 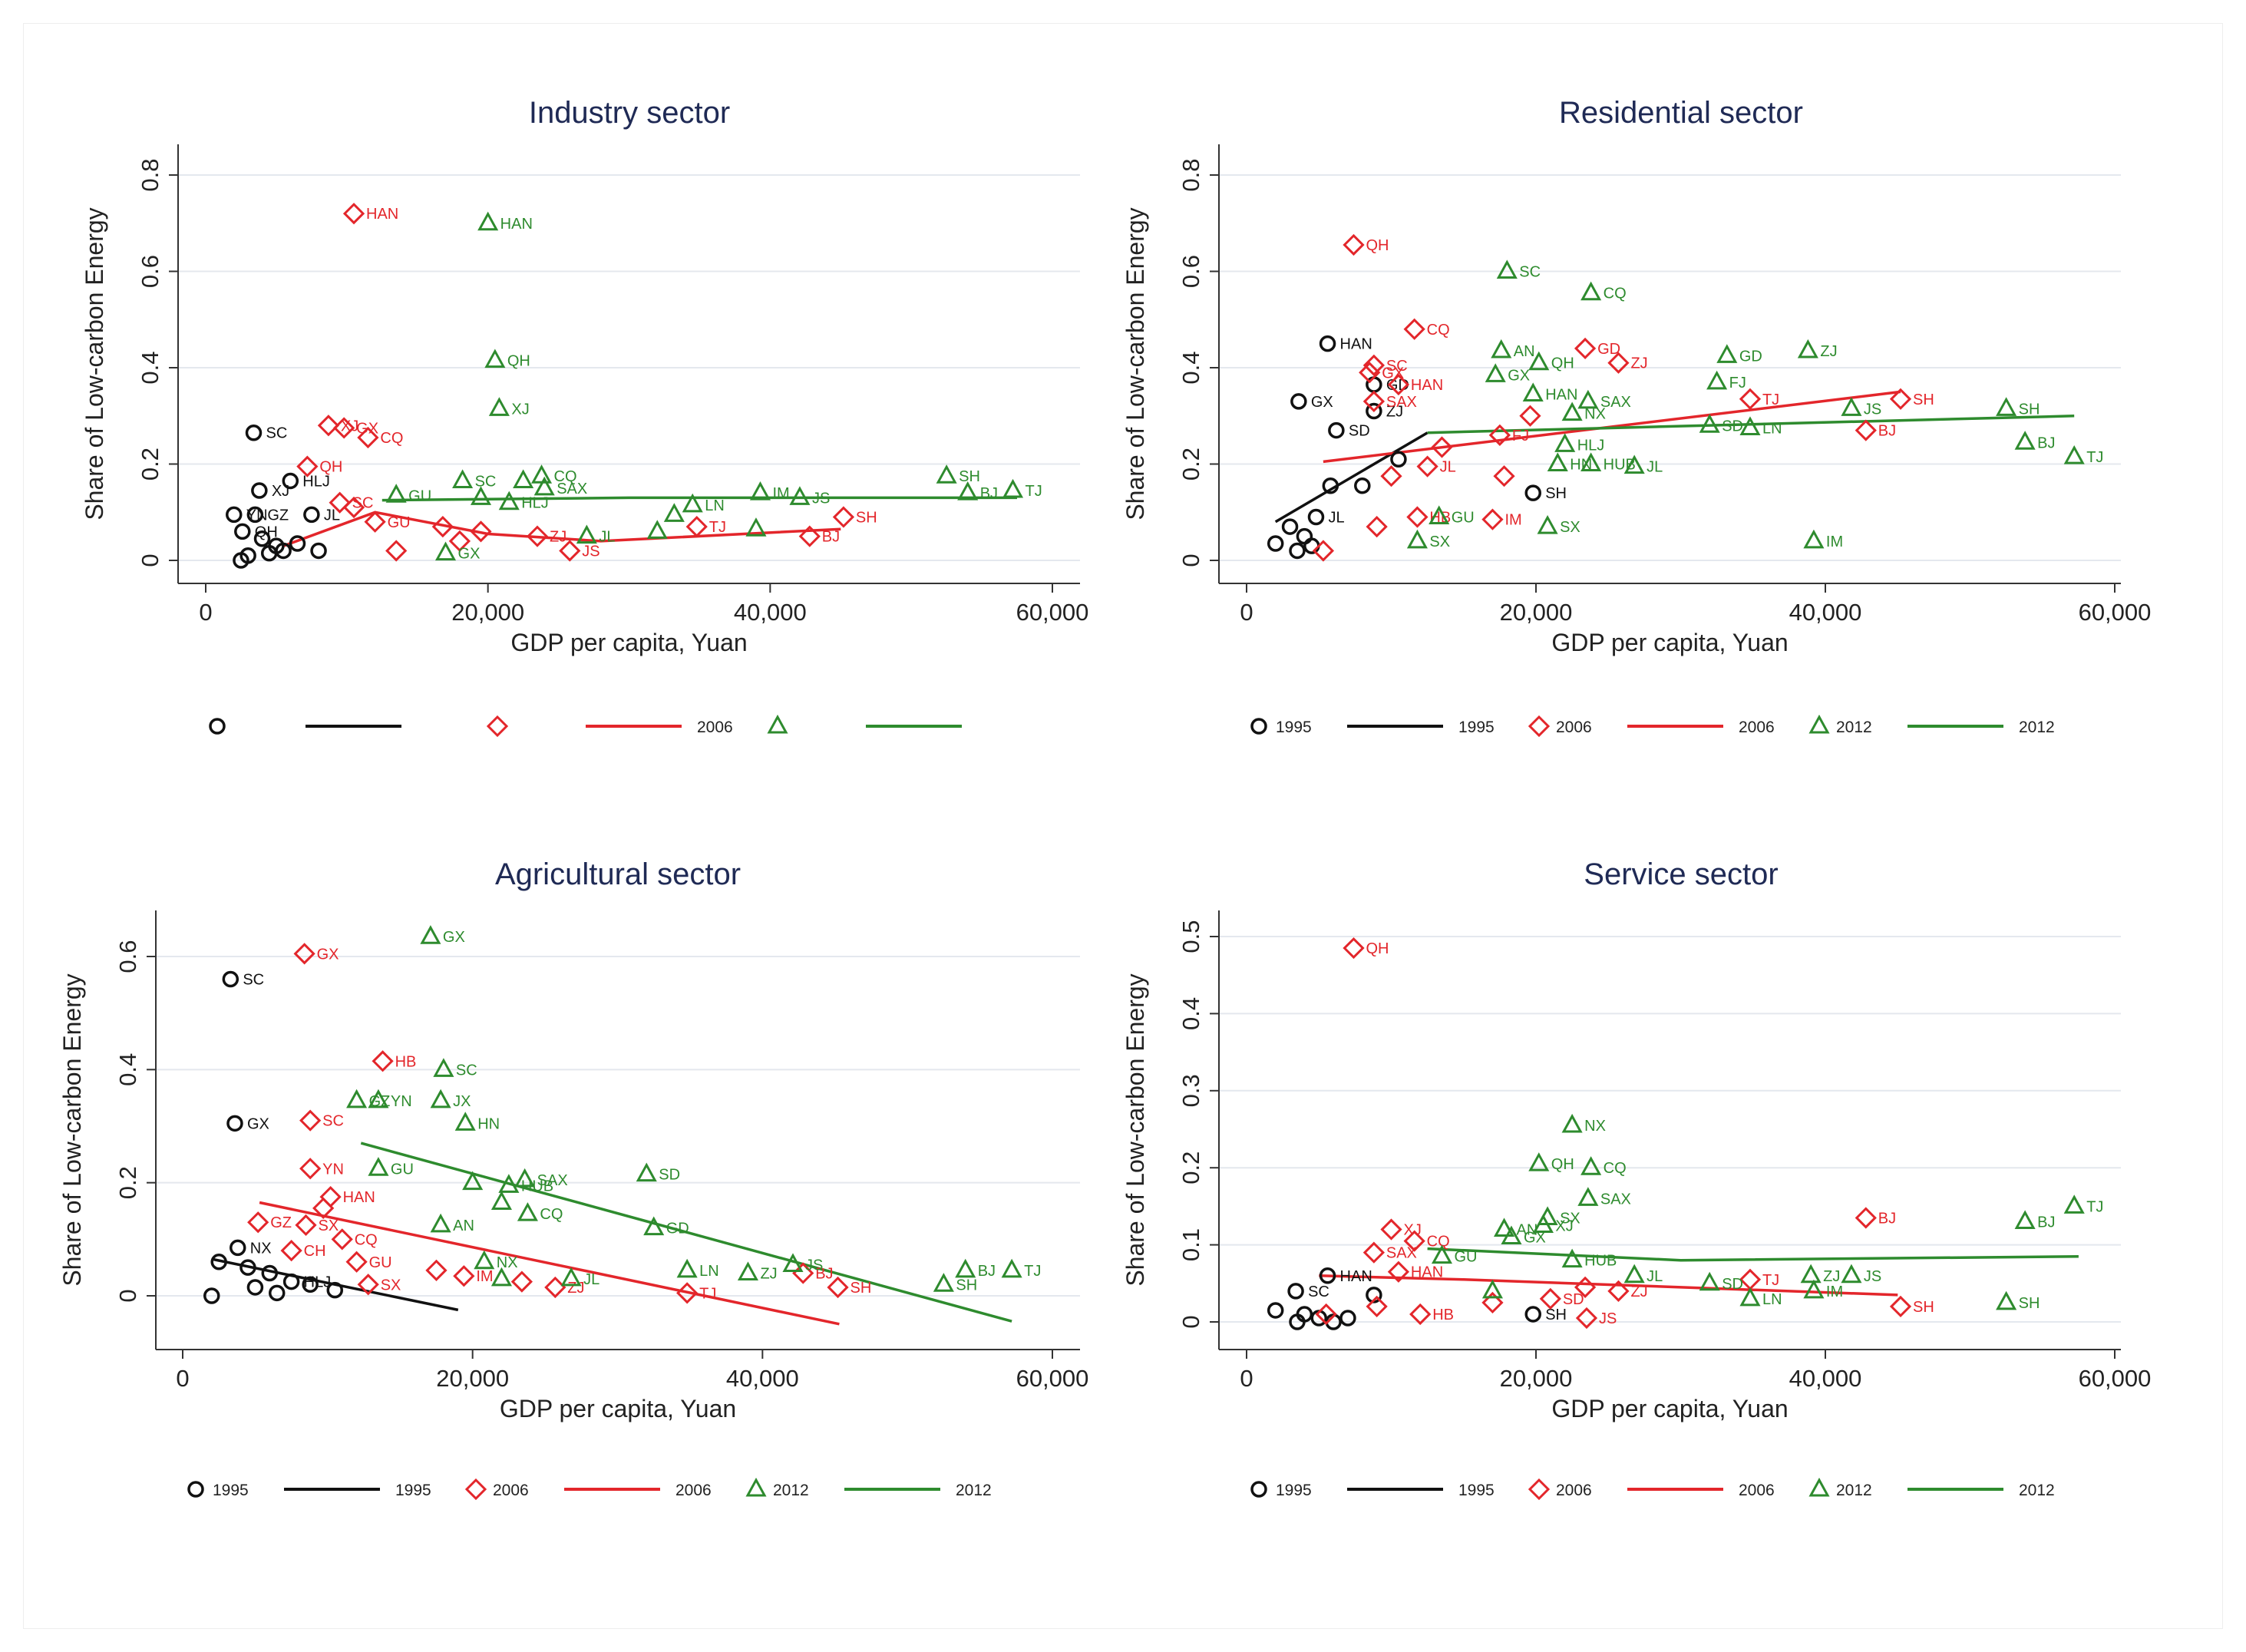 I want to click on point-label: GD, so click(x=1608, y=349).